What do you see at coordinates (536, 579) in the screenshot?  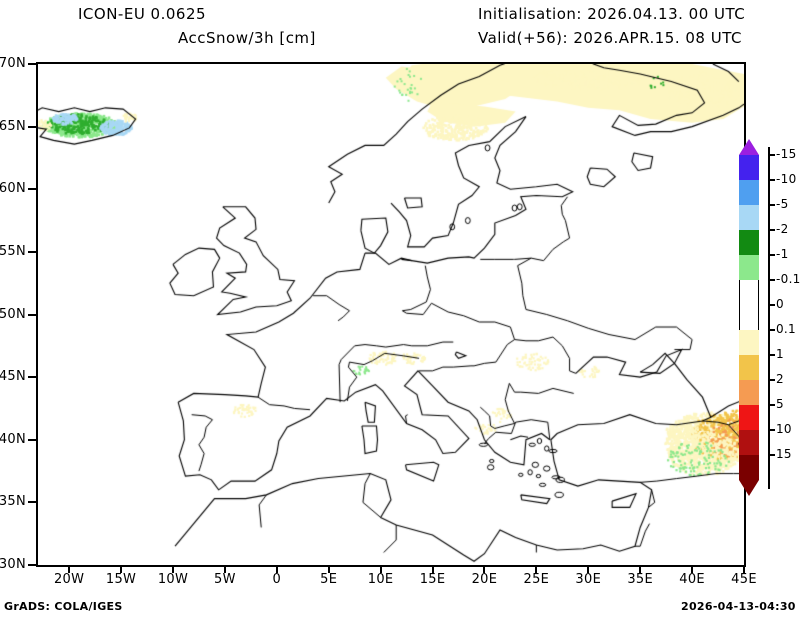 I see `longitude-tick-label: 25E` at bounding box center [536, 579].